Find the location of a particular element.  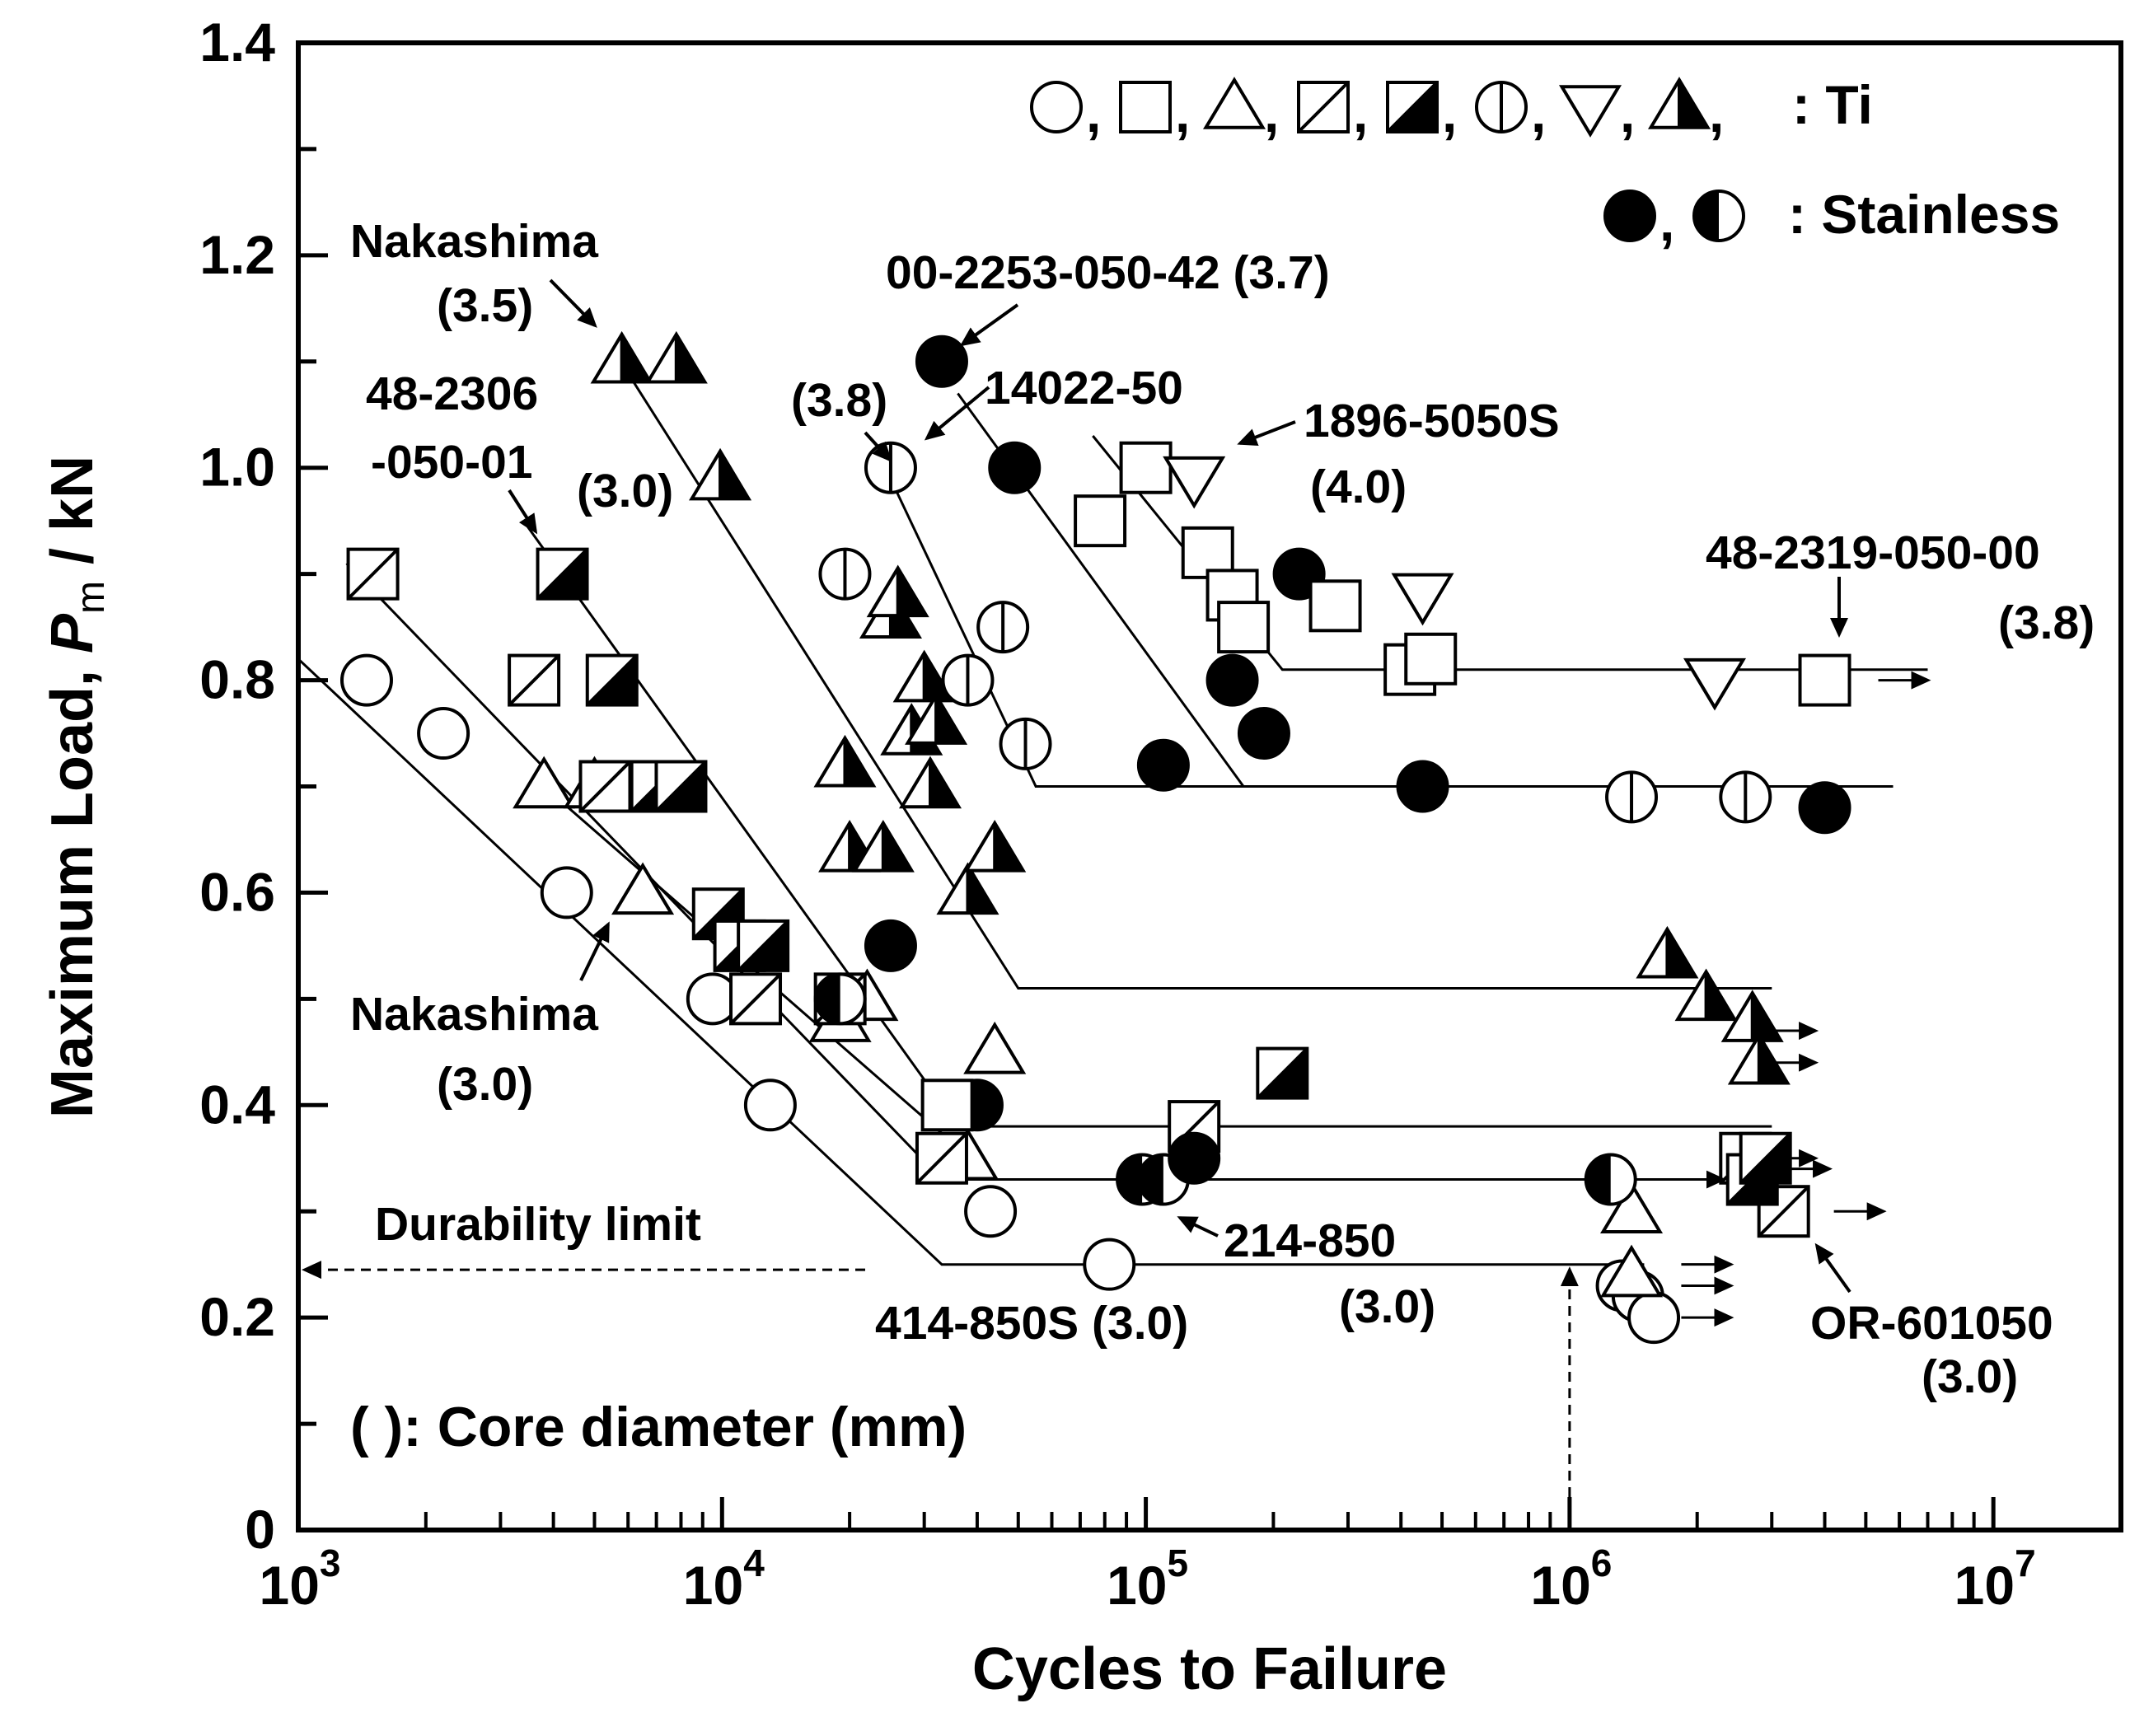

data-point-s4-p0 is located at coordinates (840, 999).